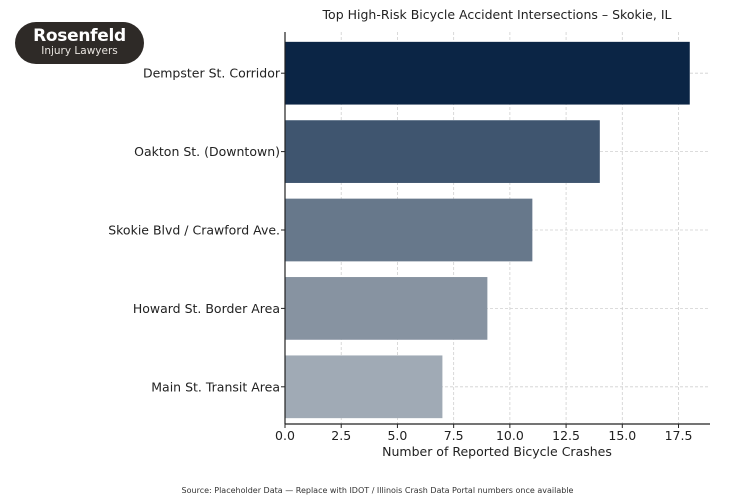 This screenshot has height=504, width=755. Describe the element at coordinates (79, 51) in the screenshot. I see `logo-tagline: Injury Lawyers` at that location.